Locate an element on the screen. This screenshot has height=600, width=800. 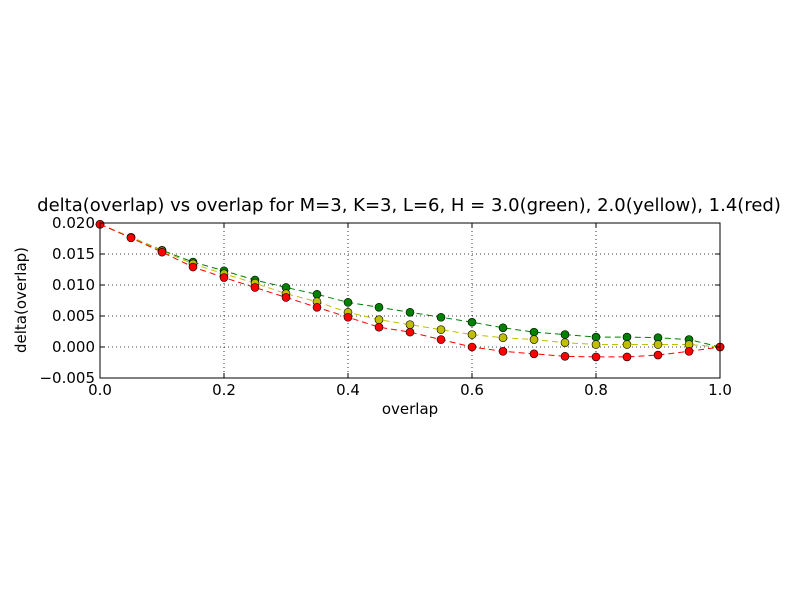
x-tick-label: 0.0 is located at coordinates (100, 390).